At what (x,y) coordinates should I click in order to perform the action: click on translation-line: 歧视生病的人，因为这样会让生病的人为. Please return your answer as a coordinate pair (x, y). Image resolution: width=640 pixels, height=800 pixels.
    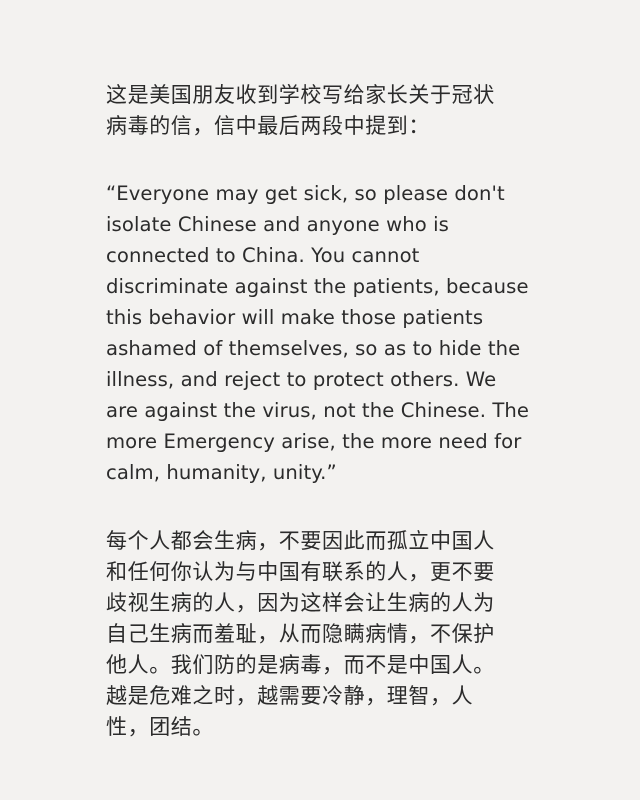
    Looking at the image, I should click on (300, 603).